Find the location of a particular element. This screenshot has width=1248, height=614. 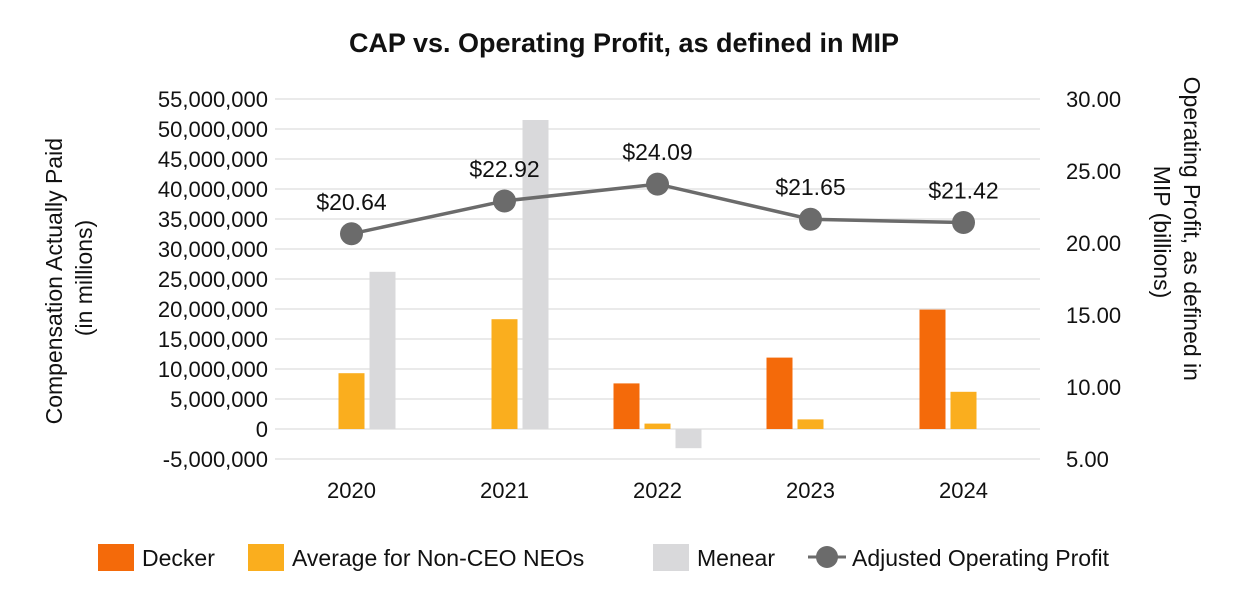

x-tick-label: 2021 is located at coordinates (504, 490).